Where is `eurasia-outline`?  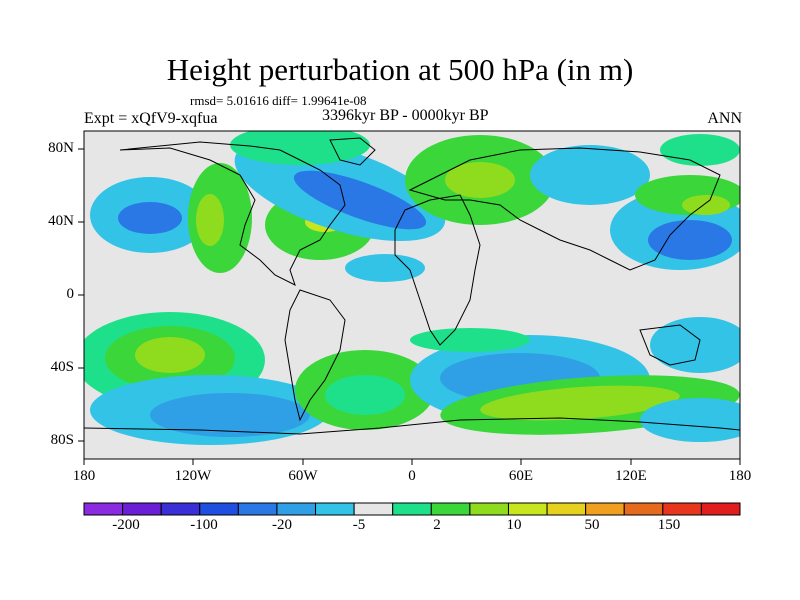
eurasia-outline is located at coordinates (564, 209).